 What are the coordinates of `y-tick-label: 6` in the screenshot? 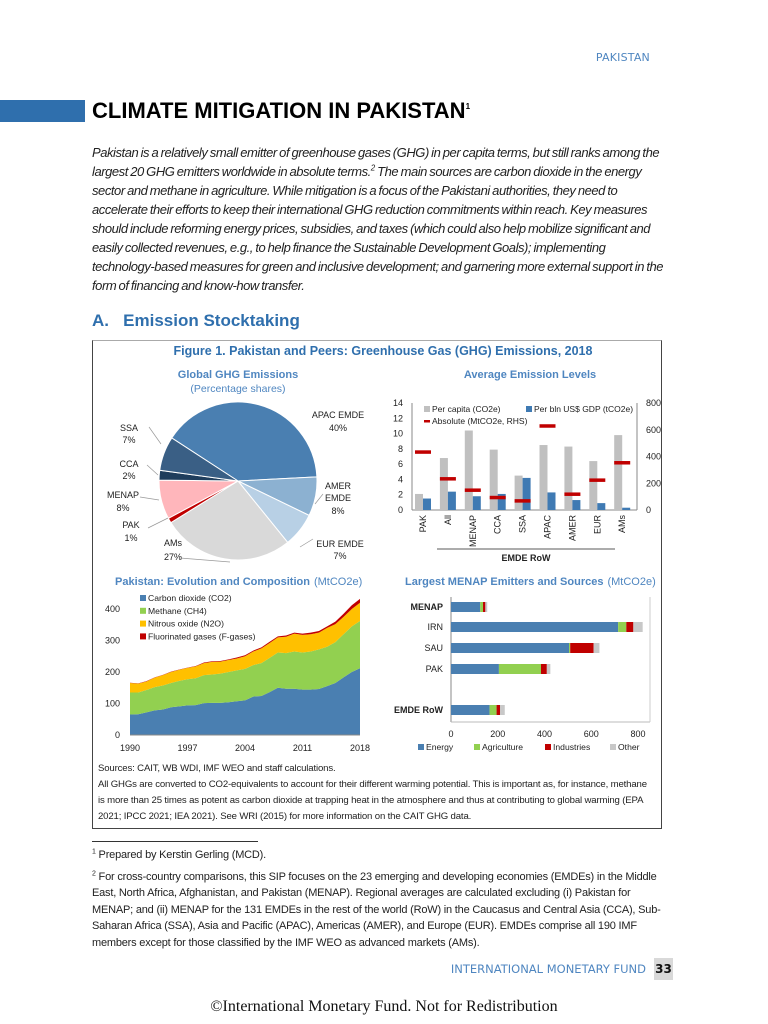 It's located at (400, 464).